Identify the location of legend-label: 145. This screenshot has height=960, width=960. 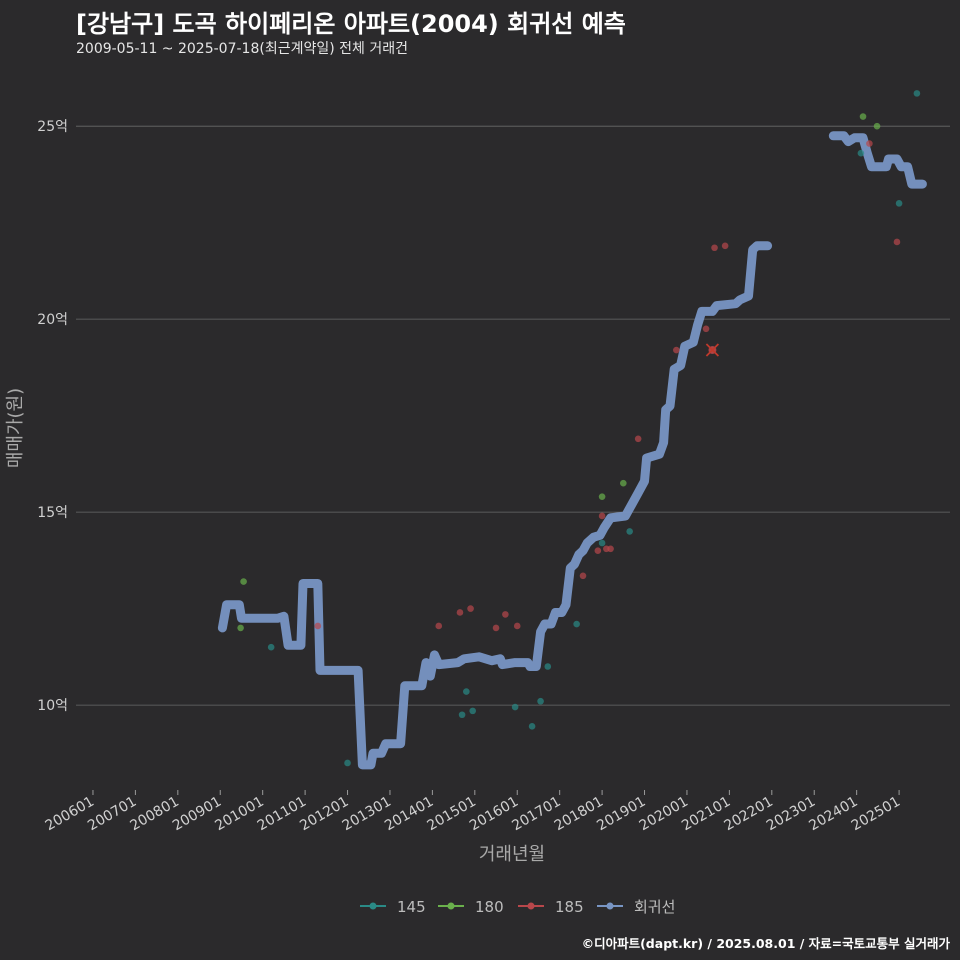
(411, 907).